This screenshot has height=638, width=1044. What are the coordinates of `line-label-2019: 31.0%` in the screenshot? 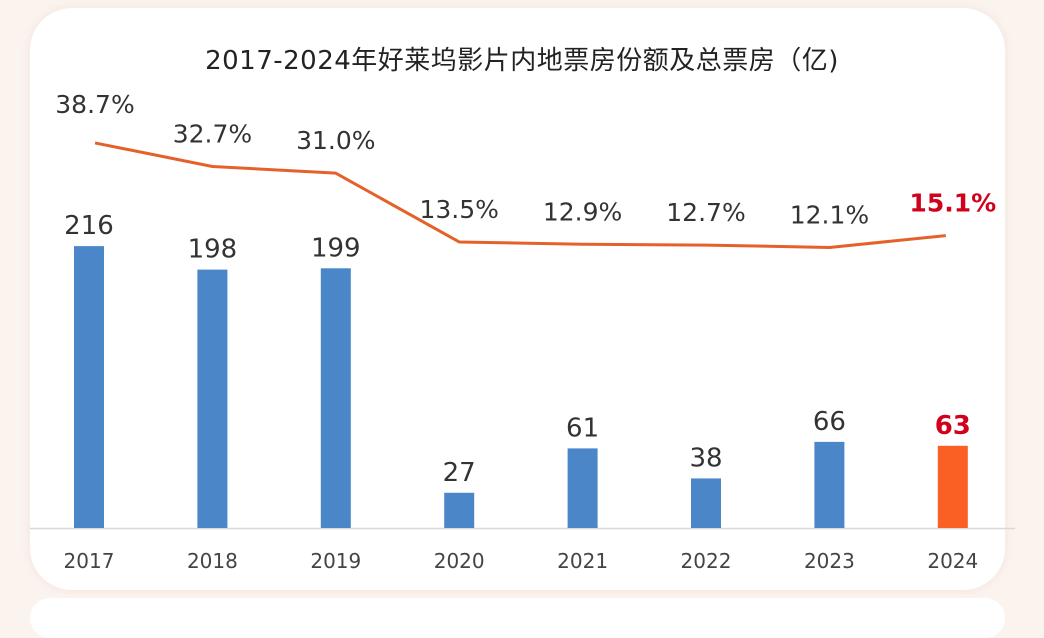 It's located at (335, 140).